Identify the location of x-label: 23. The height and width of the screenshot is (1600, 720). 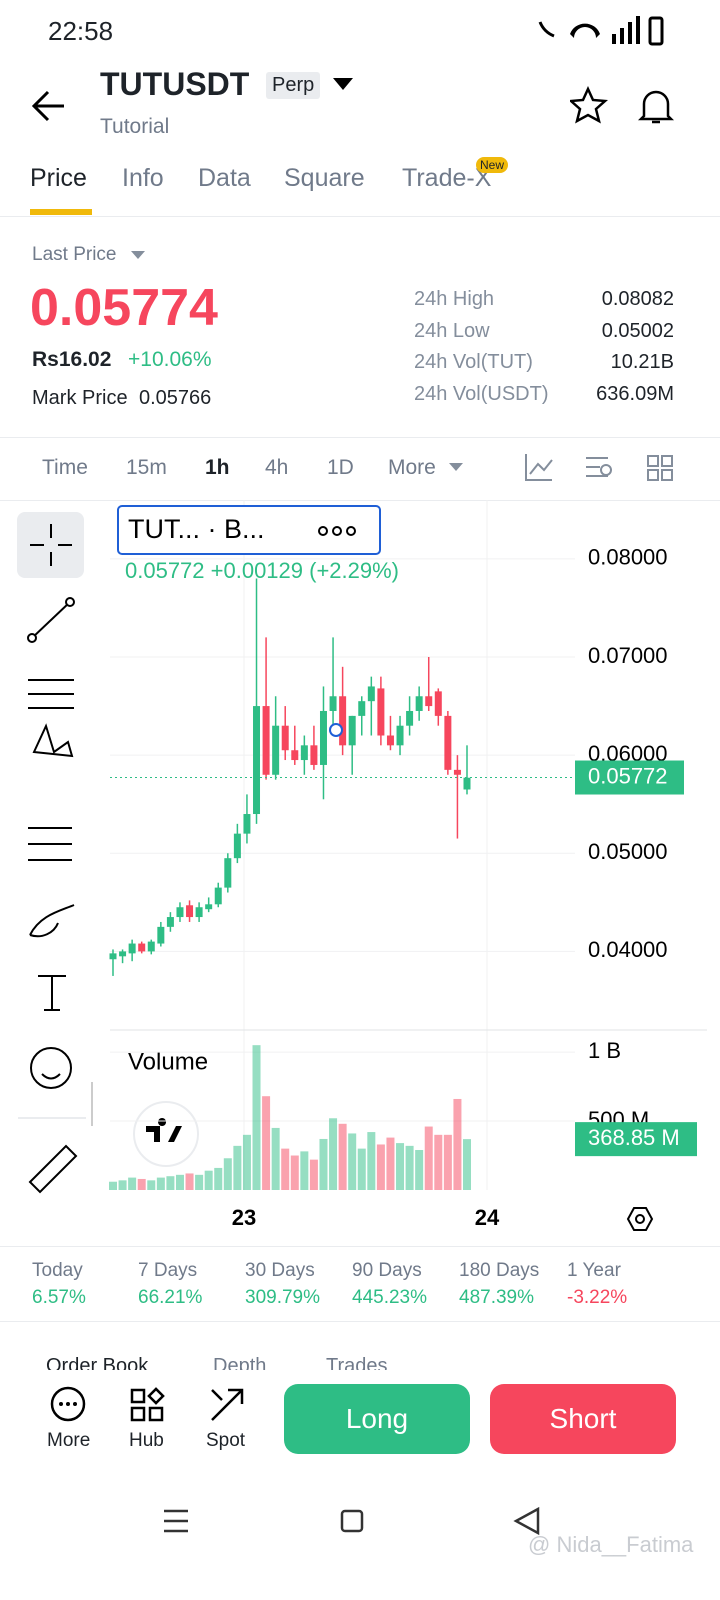
(244, 1217).